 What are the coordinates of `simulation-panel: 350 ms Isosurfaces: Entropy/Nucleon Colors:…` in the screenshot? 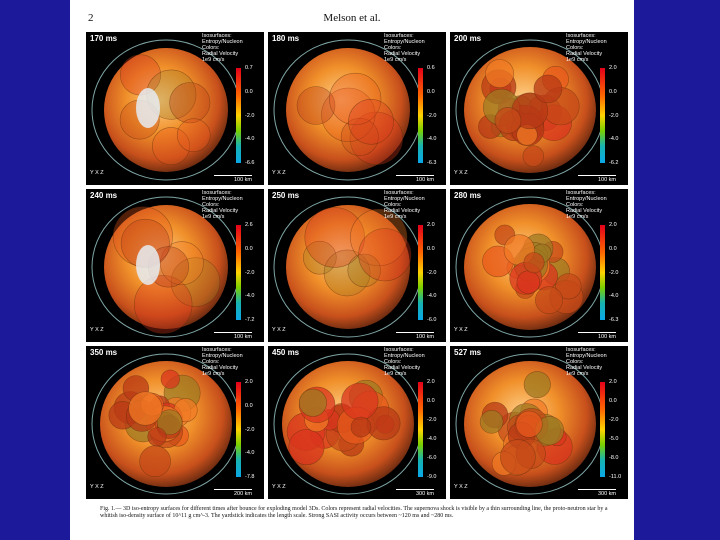 It's located at (175, 422).